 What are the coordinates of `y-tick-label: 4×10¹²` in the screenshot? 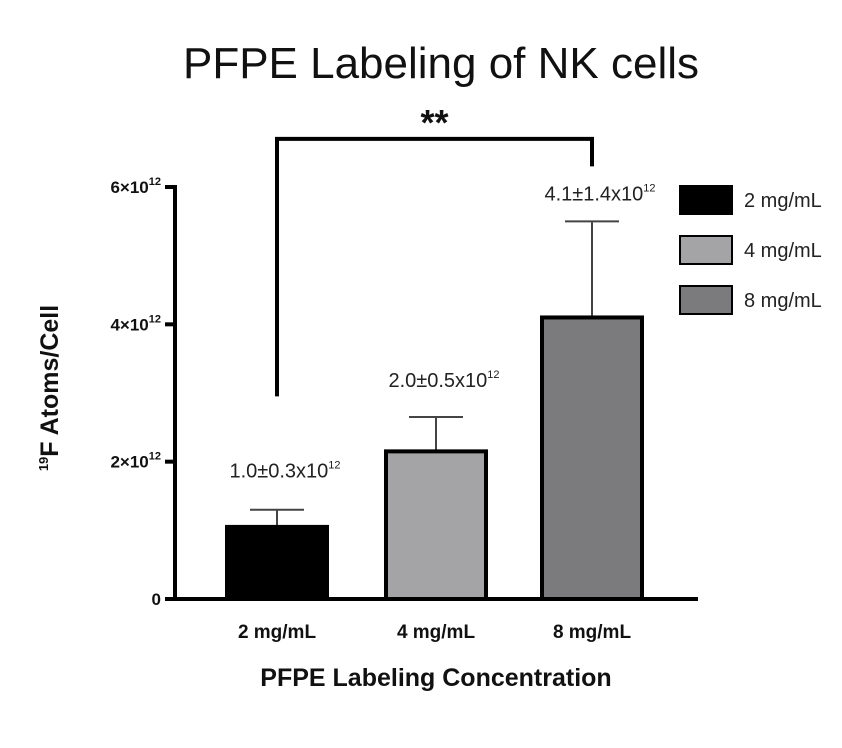 It's located at (135, 323).